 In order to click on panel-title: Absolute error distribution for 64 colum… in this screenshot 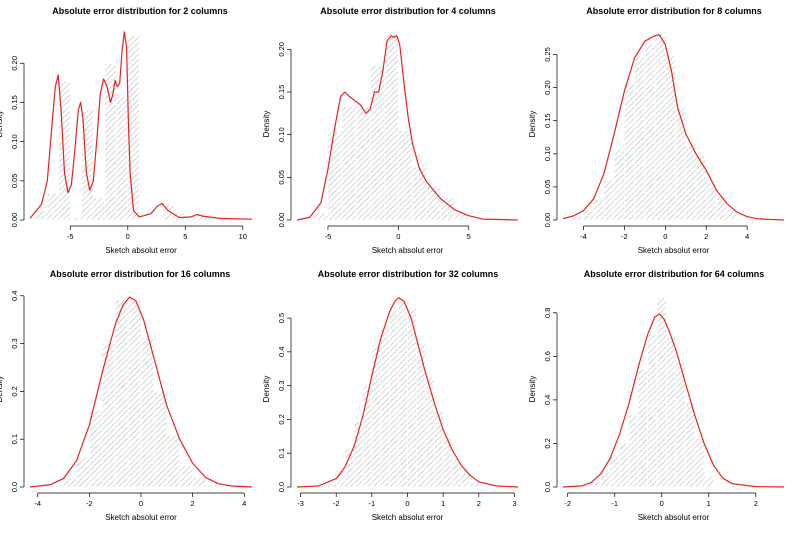, I will do `click(674, 274)`.